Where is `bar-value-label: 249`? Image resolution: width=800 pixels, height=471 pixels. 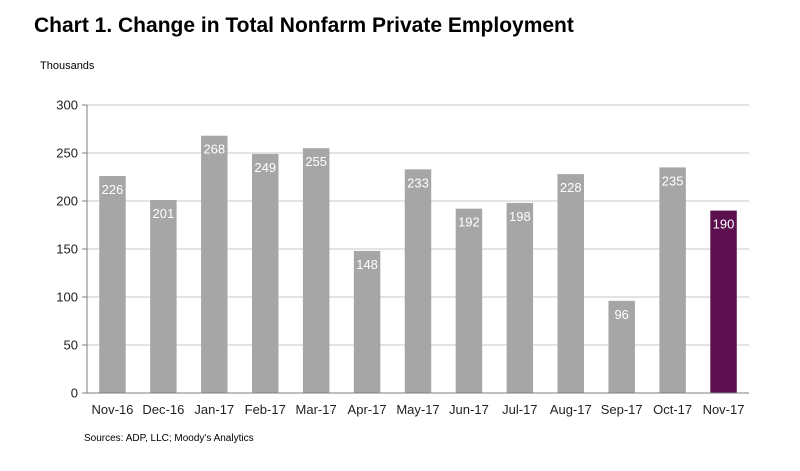
bar-value-label: 249 is located at coordinates (265, 167).